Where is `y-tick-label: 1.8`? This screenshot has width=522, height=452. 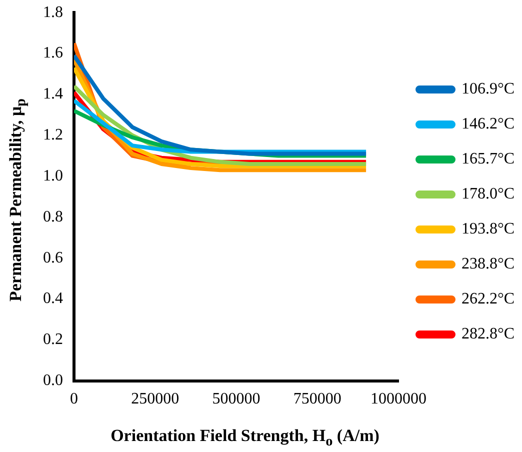 y-tick-label: 1.8 is located at coordinates (53, 12).